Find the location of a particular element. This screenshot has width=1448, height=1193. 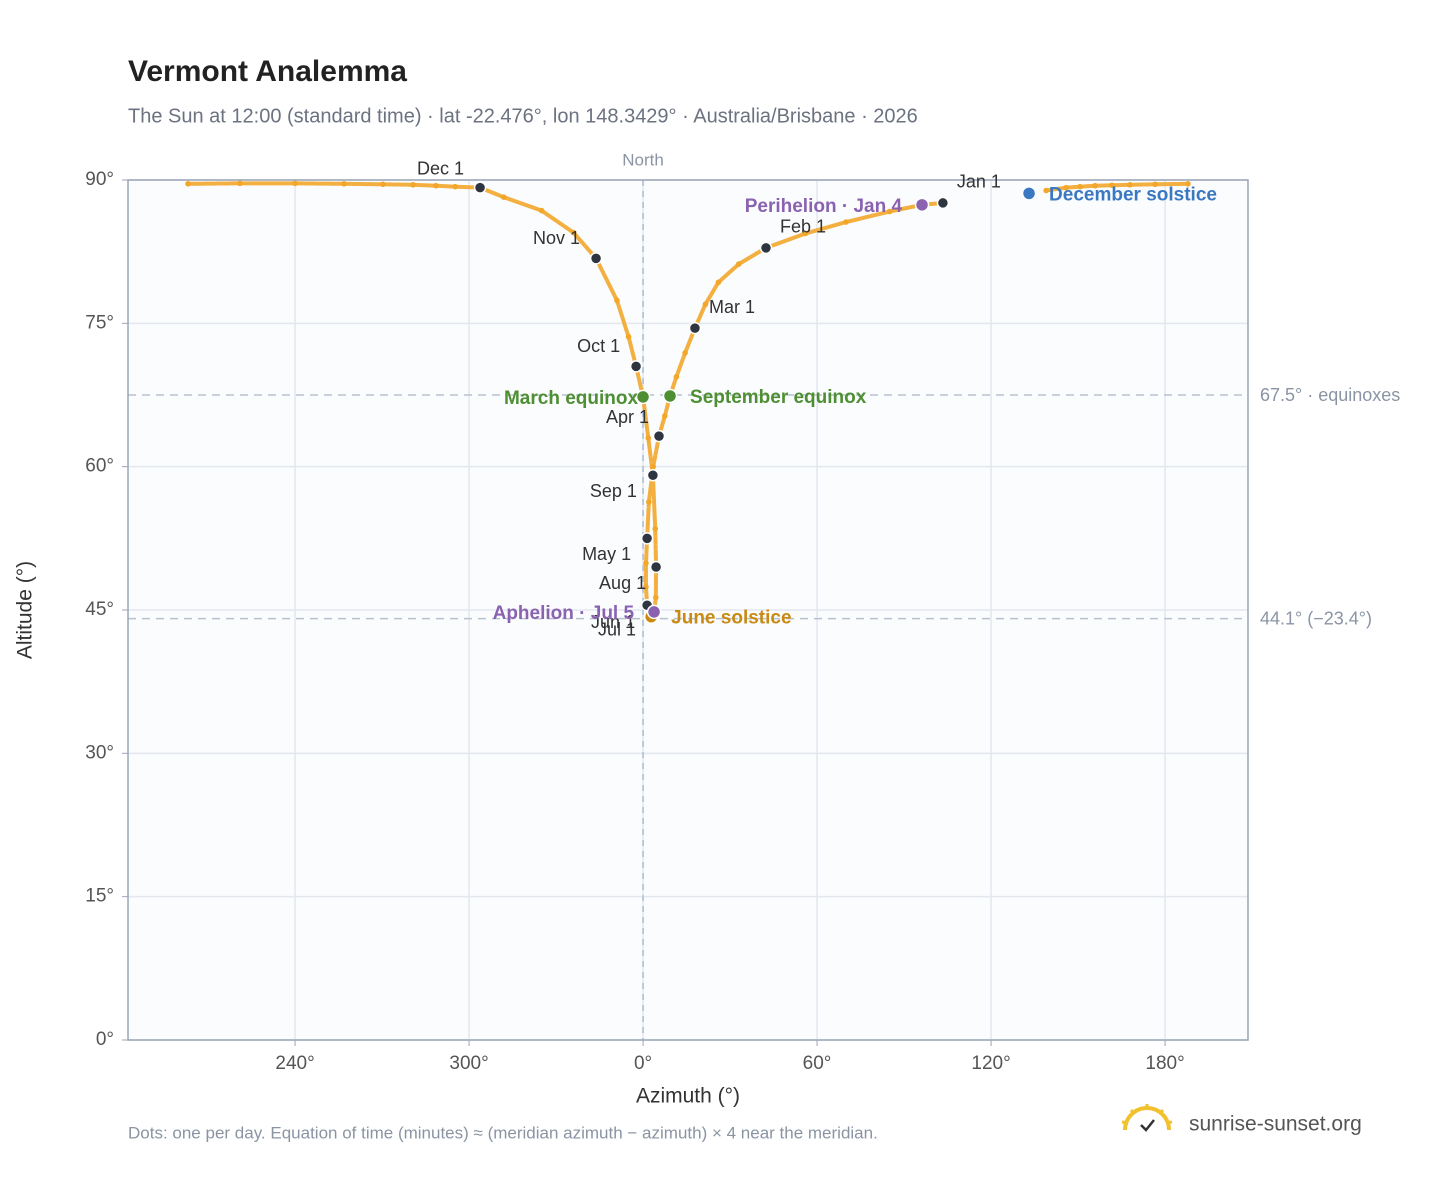

reference-label: 67.5° · equinoxes is located at coordinates (1330, 395).